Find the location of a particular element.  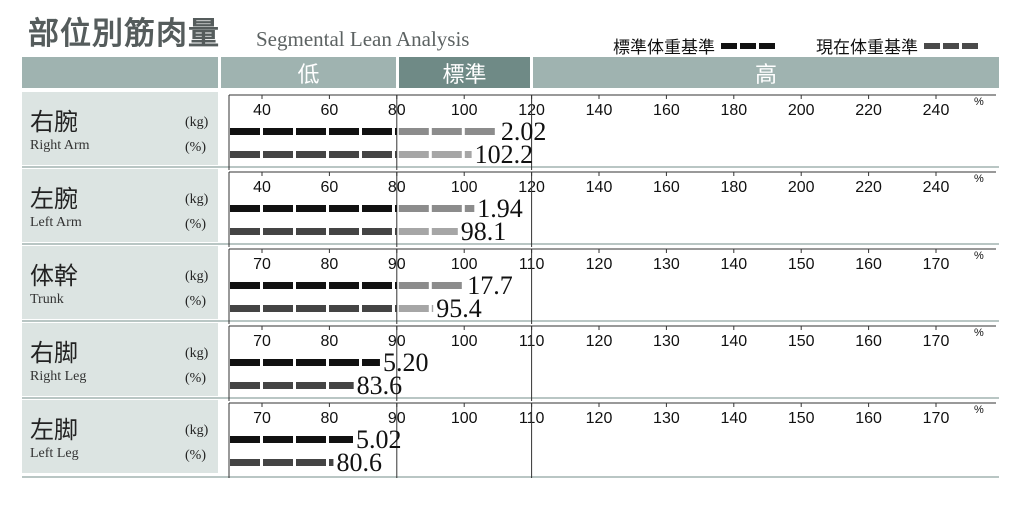

header-high: 高 is located at coordinates (766, 72).